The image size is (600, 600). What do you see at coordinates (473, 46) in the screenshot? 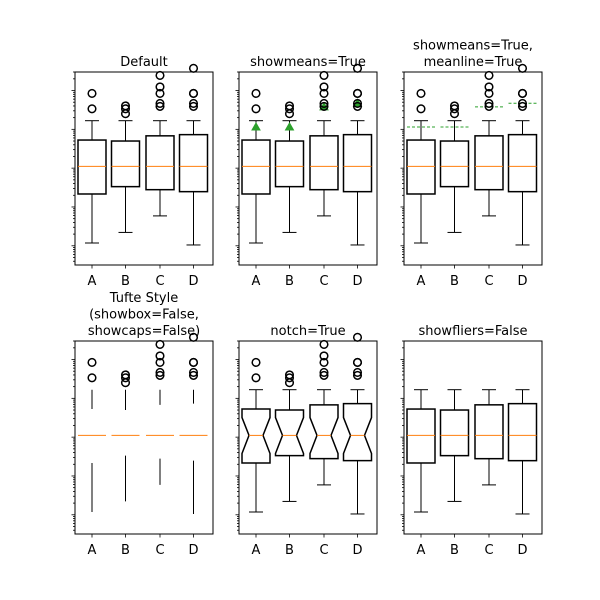
I see `panel-title-line: showmeans=True,` at bounding box center [473, 46].